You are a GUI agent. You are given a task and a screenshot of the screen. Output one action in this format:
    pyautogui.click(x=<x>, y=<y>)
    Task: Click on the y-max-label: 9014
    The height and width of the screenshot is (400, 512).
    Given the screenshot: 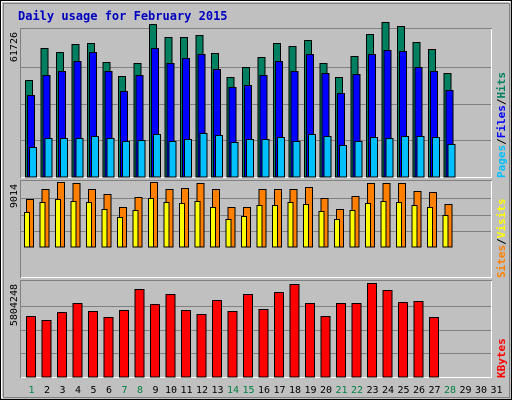 What is the action you would take?
    pyautogui.click(x=14, y=196)
    